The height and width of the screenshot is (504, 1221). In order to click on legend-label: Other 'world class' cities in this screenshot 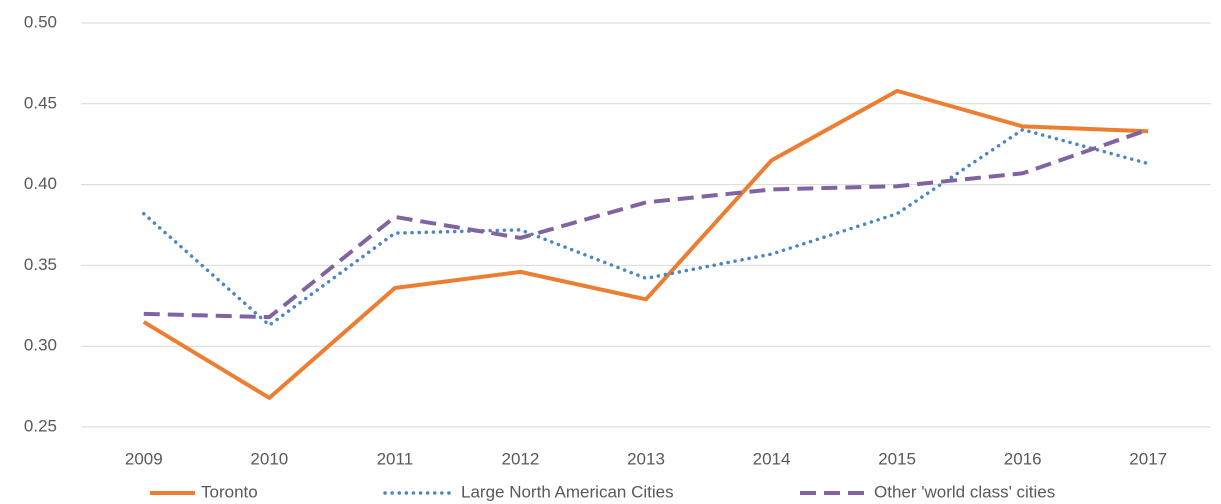, I will do `click(964, 491)`.